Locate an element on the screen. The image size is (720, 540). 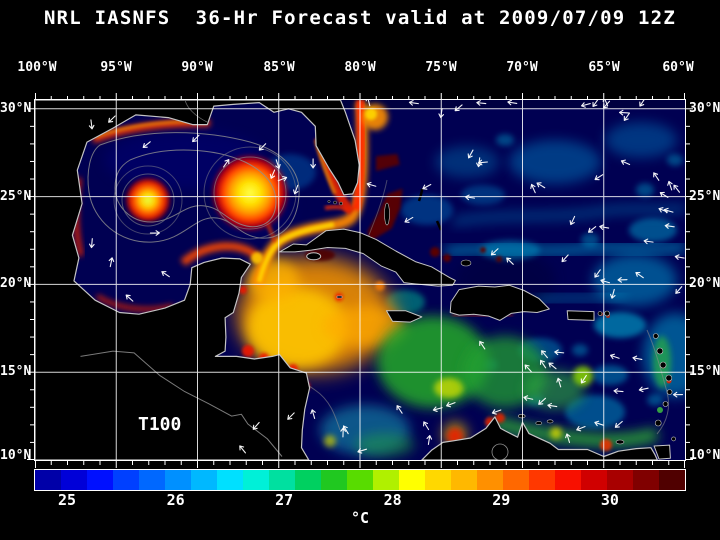
lon-axis-label: 65°W is located at coordinates (604, 67).